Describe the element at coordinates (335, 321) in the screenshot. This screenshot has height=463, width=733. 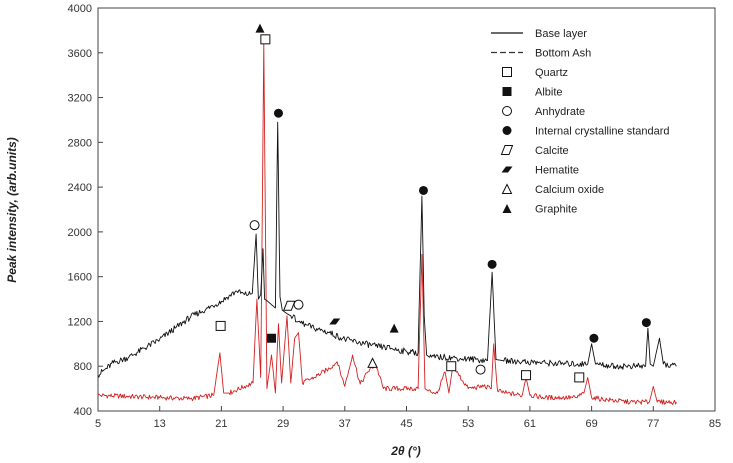
I see `filled-parallelogram-marker` at that location.